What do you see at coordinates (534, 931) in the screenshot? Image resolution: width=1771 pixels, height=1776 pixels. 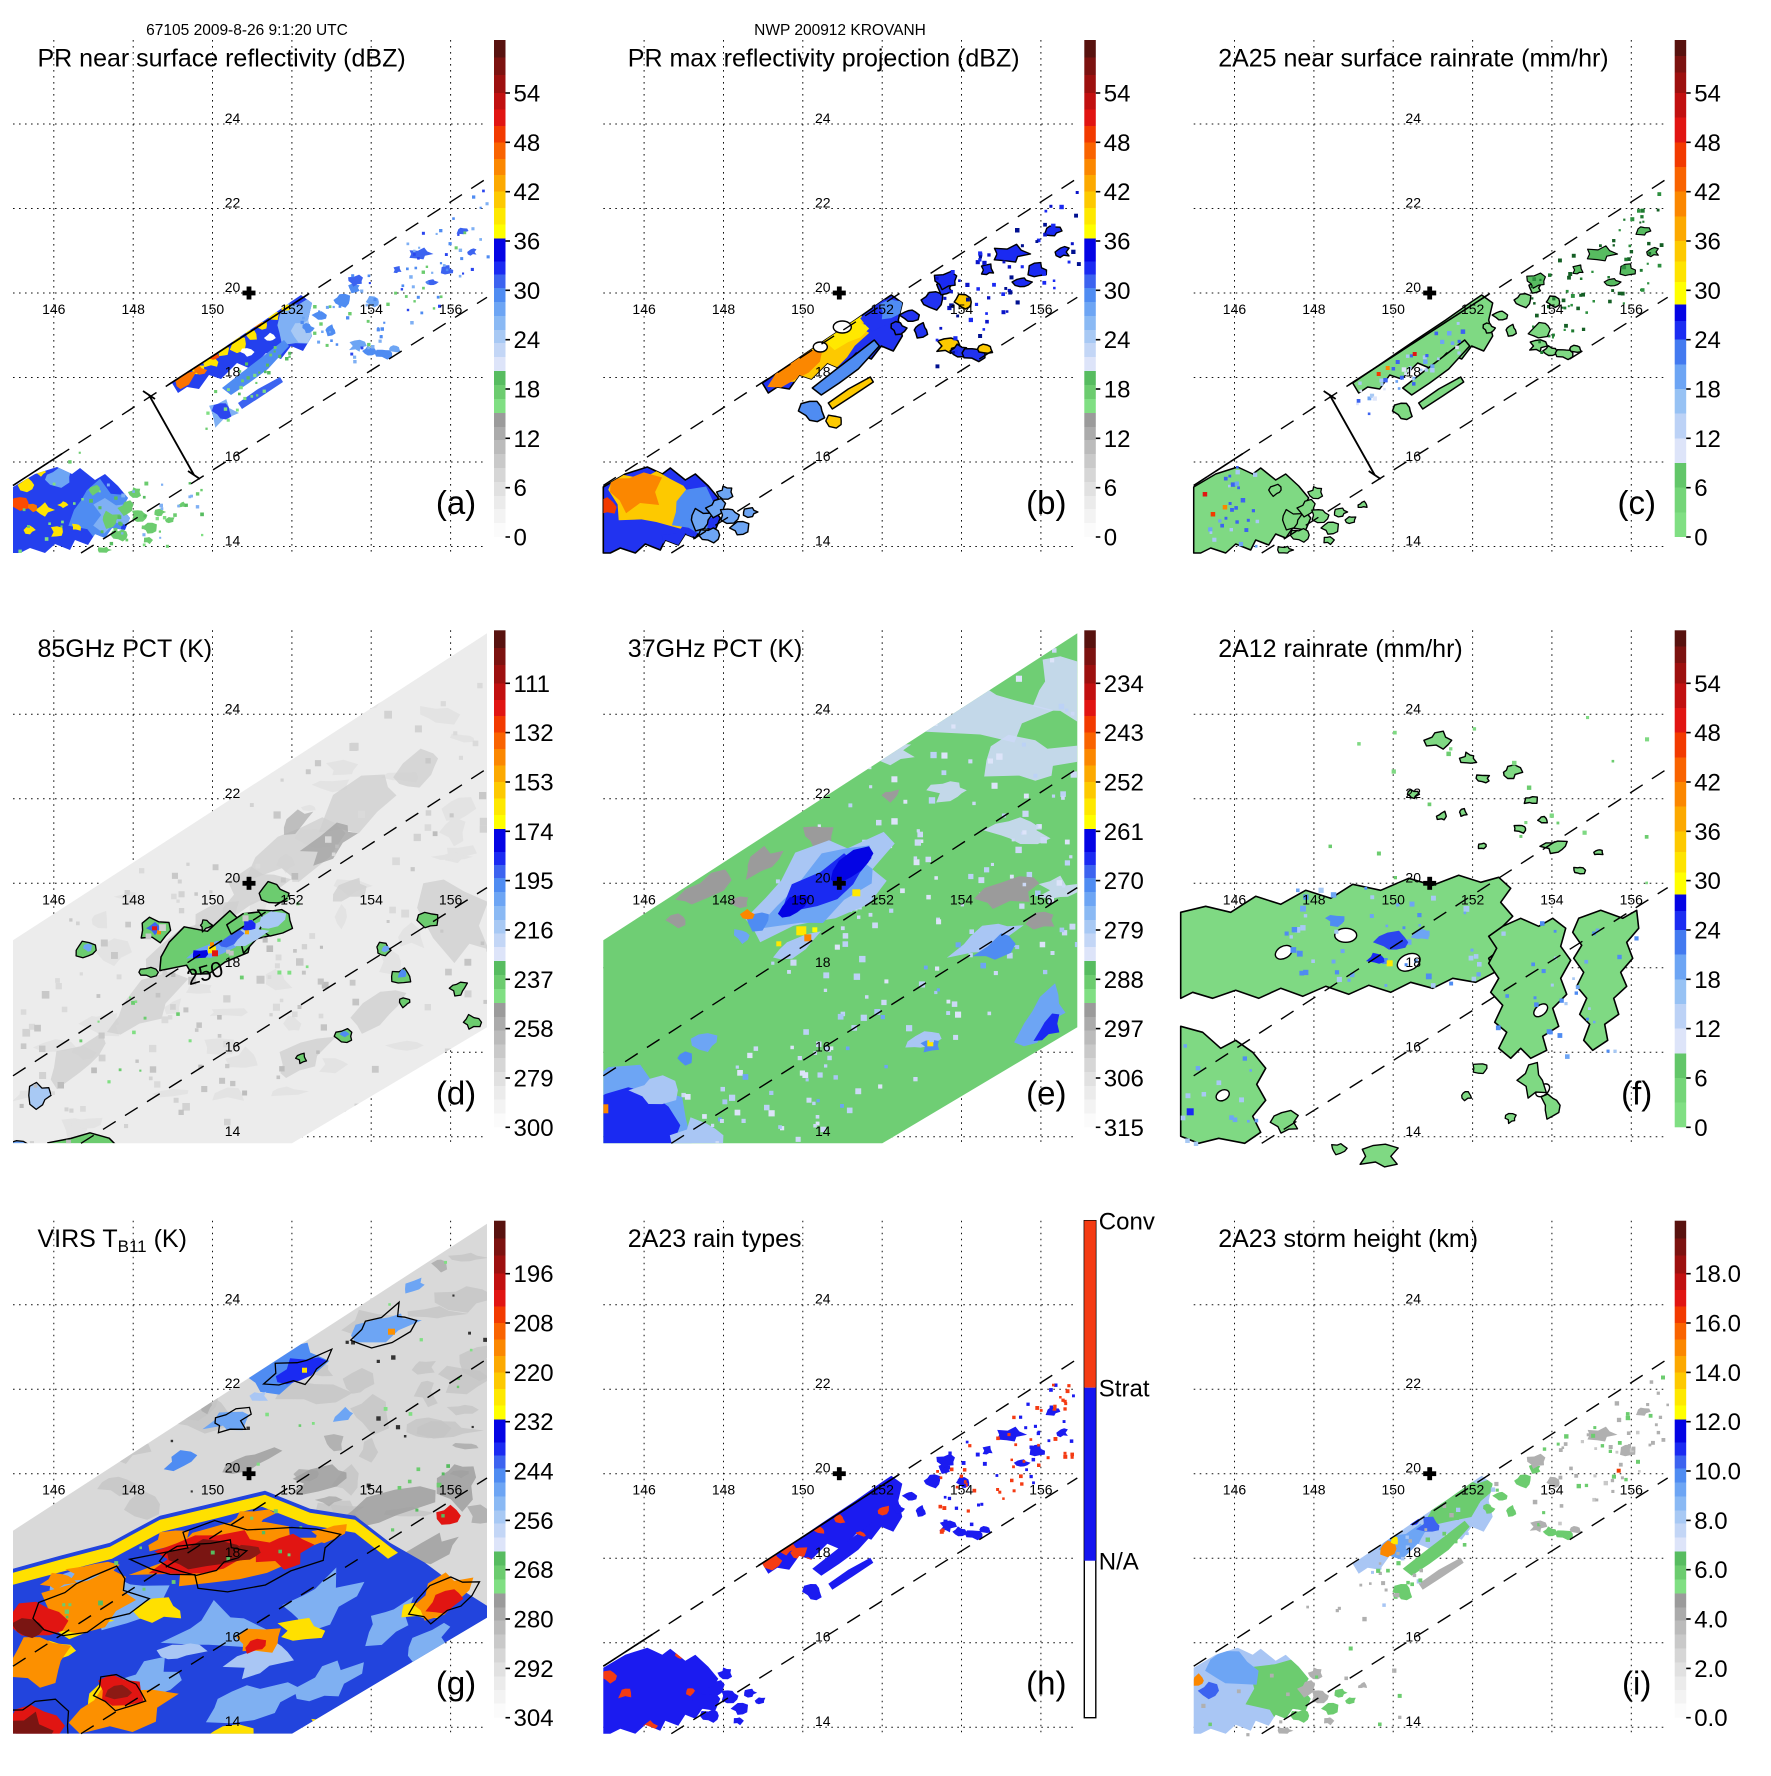 I see `svg-text: 216` at bounding box center [534, 931].